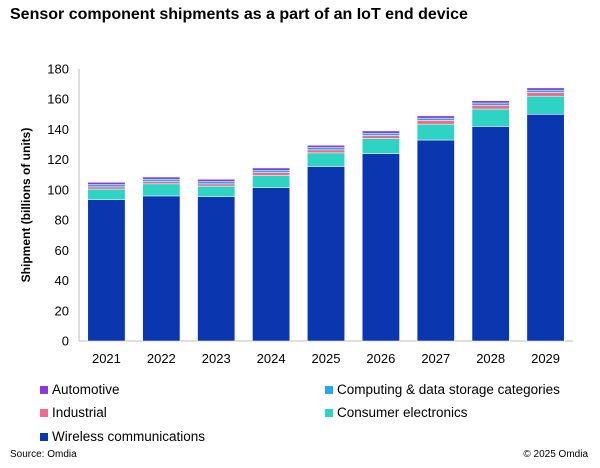 Image resolution: width=600 pixels, height=468 pixels. What do you see at coordinates (545, 358) in the screenshot?
I see `x-tick-label: 2029` at bounding box center [545, 358].